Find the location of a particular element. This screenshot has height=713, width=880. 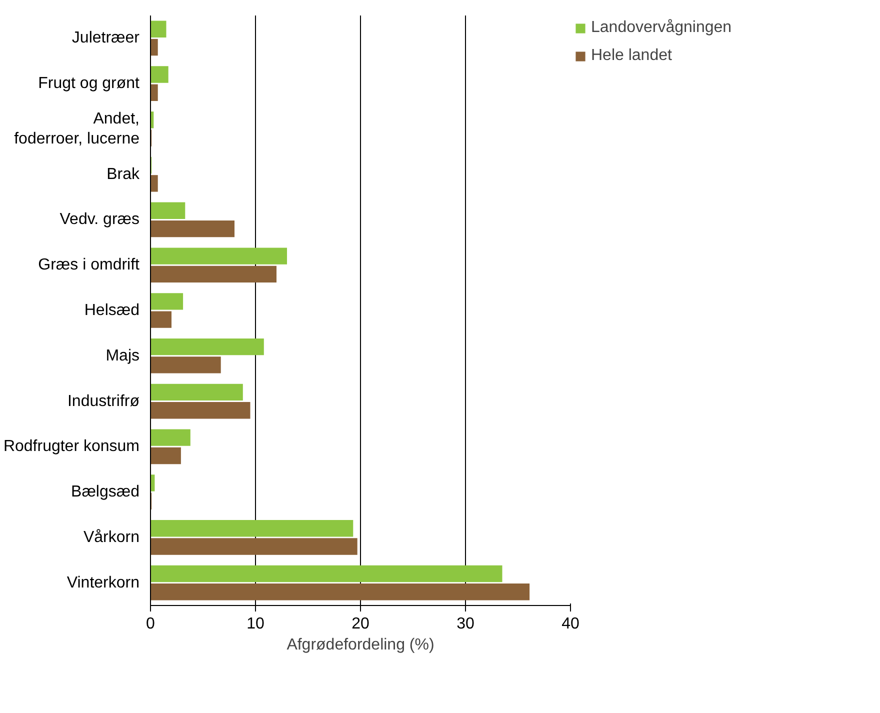

x-tick-label: 0 is located at coordinates (151, 624).